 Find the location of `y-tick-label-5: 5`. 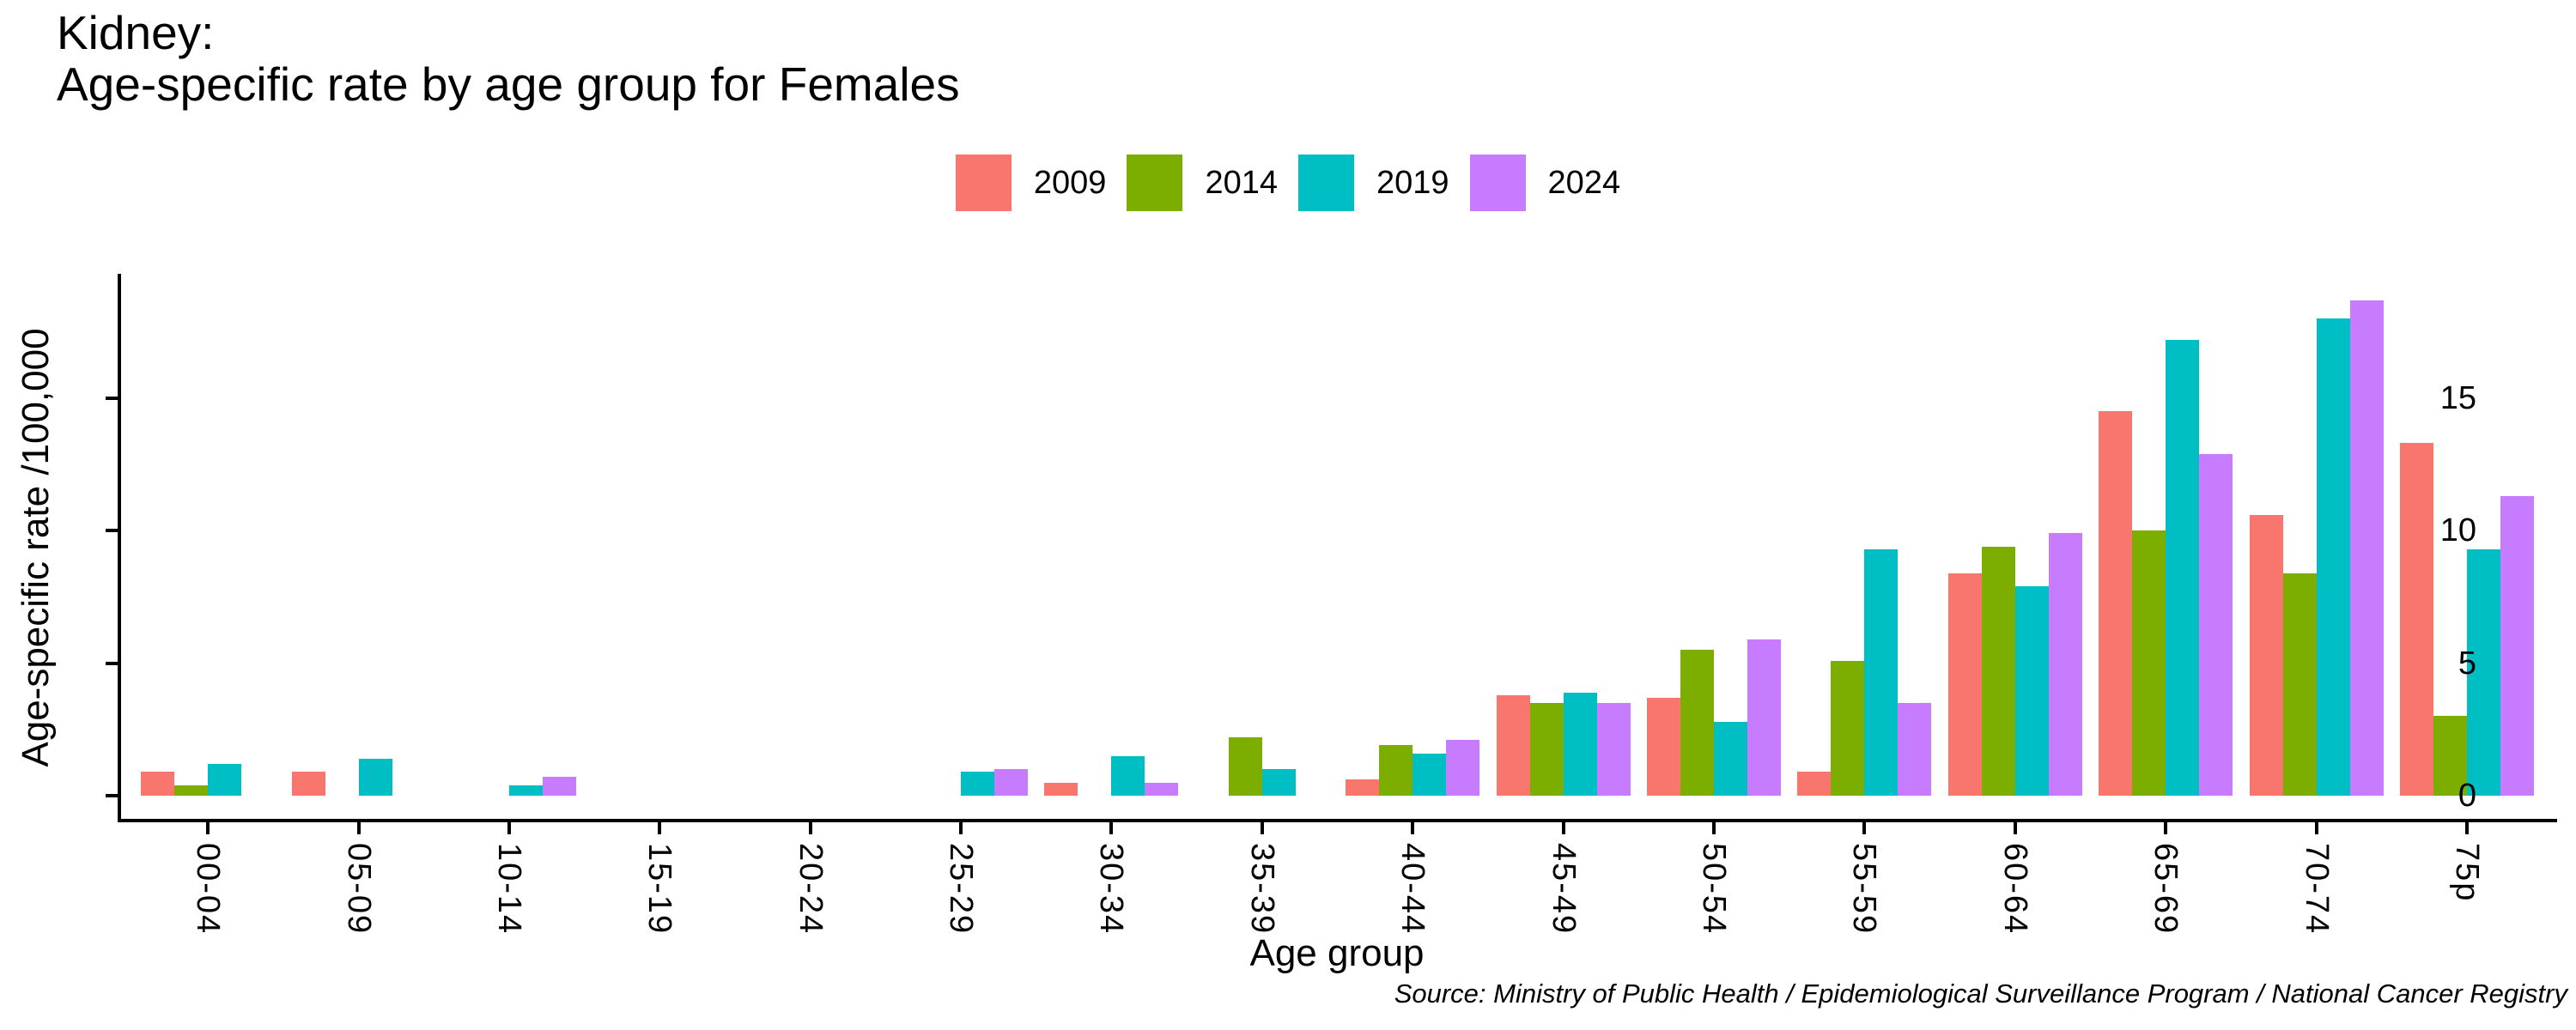

y-tick-label-5: 5 is located at coordinates (2467, 663).